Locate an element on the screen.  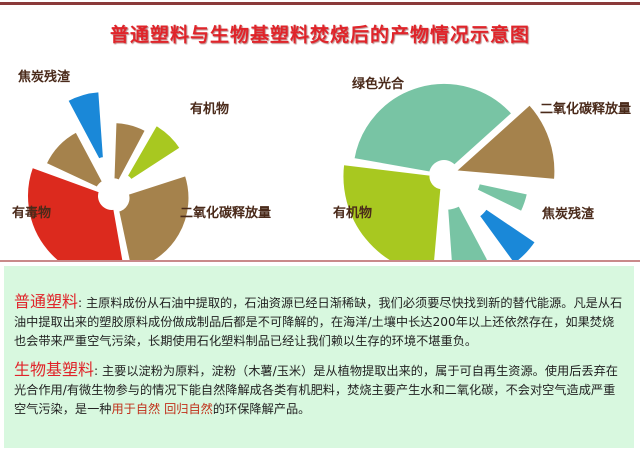
wedge-photosynthesis is located at coordinates (433, 128).